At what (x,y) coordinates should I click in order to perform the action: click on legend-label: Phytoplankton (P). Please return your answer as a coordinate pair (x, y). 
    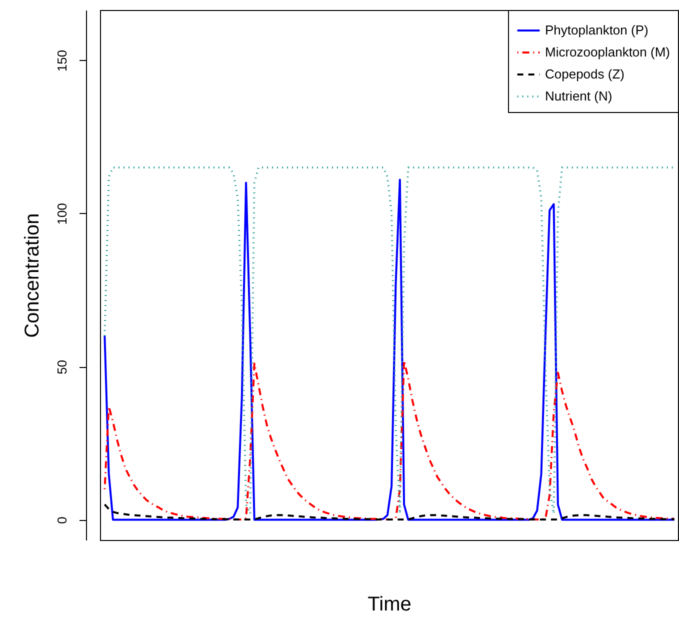
    Looking at the image, I should click on (596, 30).